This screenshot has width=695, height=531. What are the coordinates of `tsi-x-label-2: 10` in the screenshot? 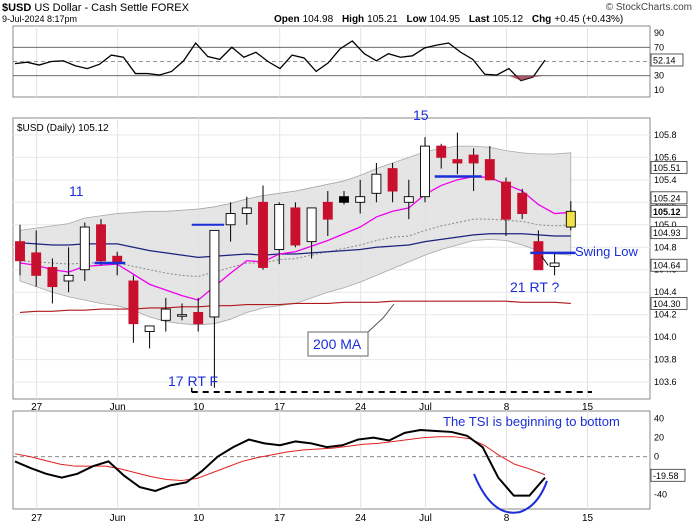 It's located at (199, 518).